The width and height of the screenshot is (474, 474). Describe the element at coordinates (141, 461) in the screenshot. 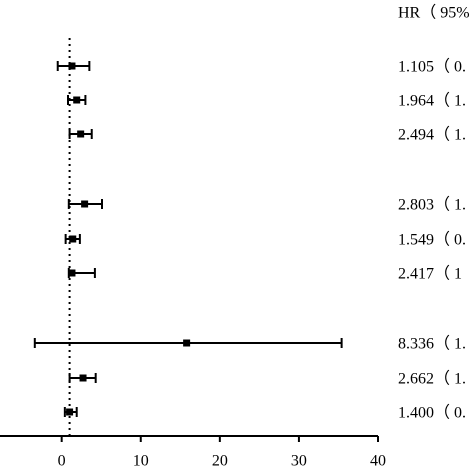

I see `x-tick-label: 10` at that location.